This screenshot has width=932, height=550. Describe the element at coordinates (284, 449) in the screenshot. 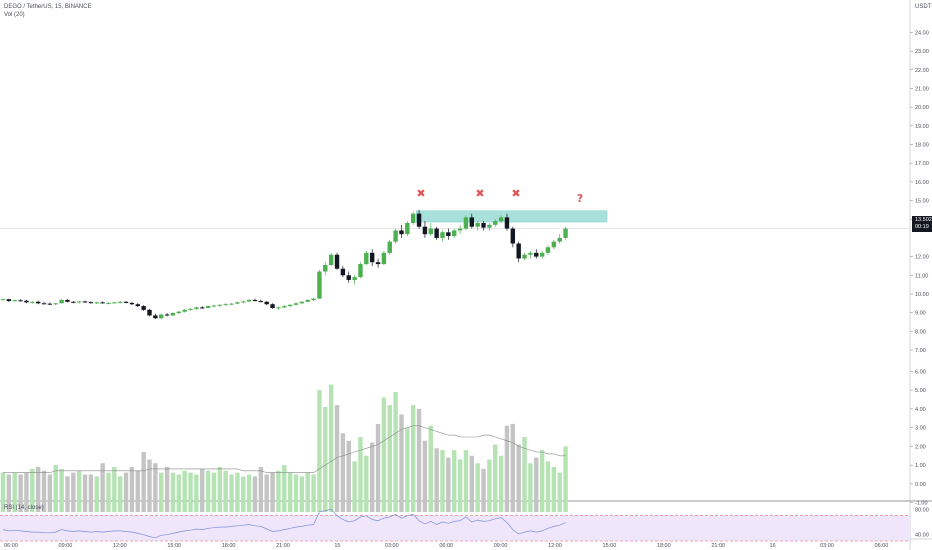

I see `volume-ma-line` at that location.